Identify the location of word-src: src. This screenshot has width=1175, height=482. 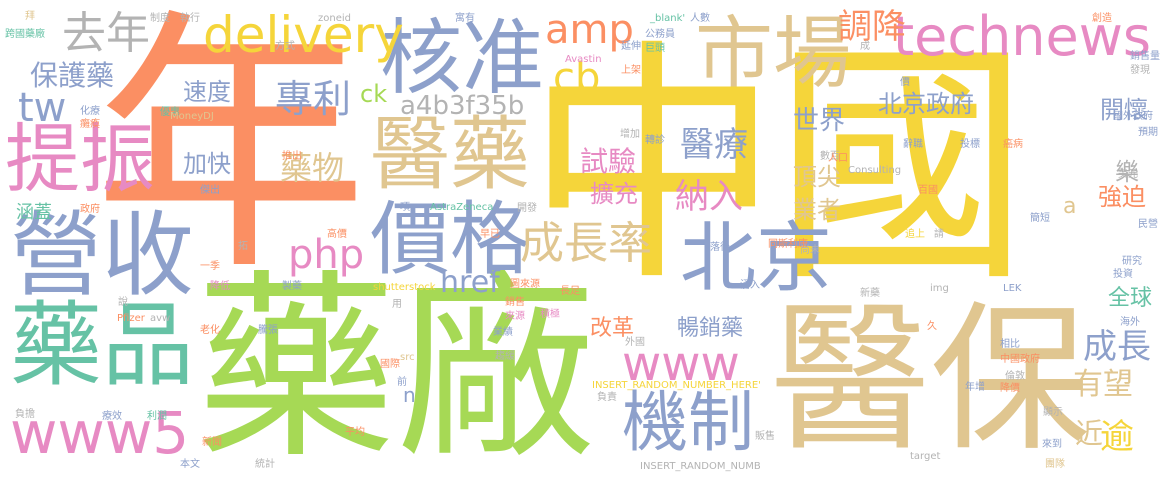
(407, 357).